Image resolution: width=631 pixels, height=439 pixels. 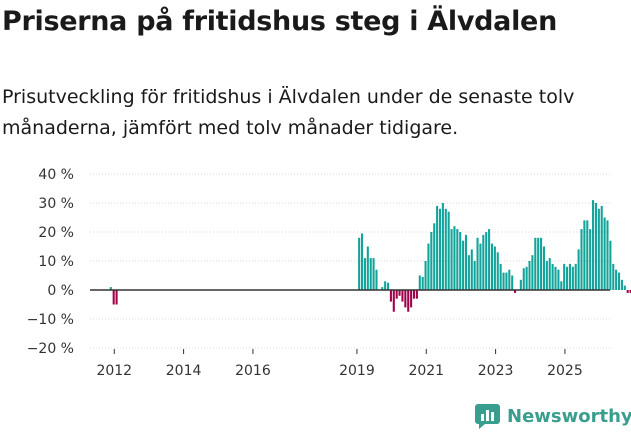 I want to click on chart-title: Priserna på fritidshus steg i Älvdalen, so click(x=279, y=21).